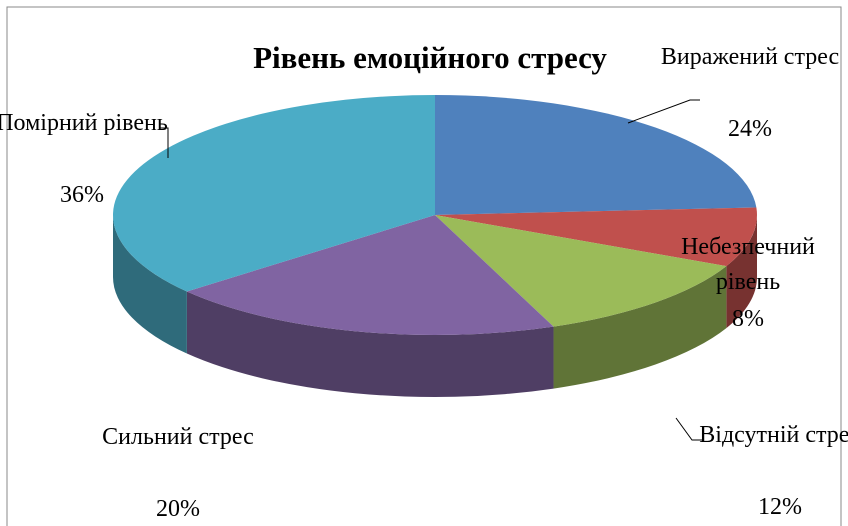  What do you see at coordinates (82, 195) in the screenshot?
I see `slice-value-label: 36%` at bounding box center [82, 195].